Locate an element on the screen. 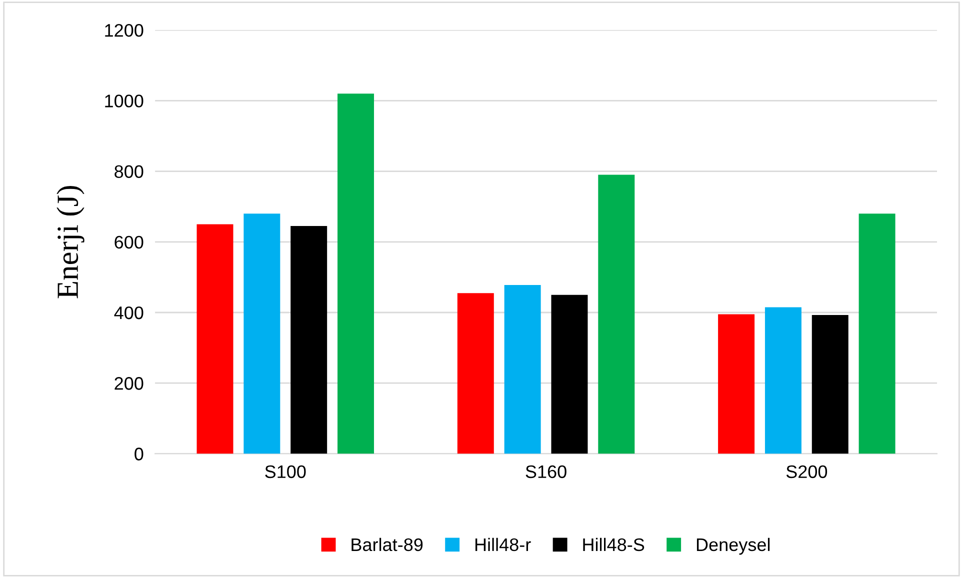 Image resolution: width=963 pixels, height=578 pixels. y-tick-label: 200 is located at coordinates (129, 383).